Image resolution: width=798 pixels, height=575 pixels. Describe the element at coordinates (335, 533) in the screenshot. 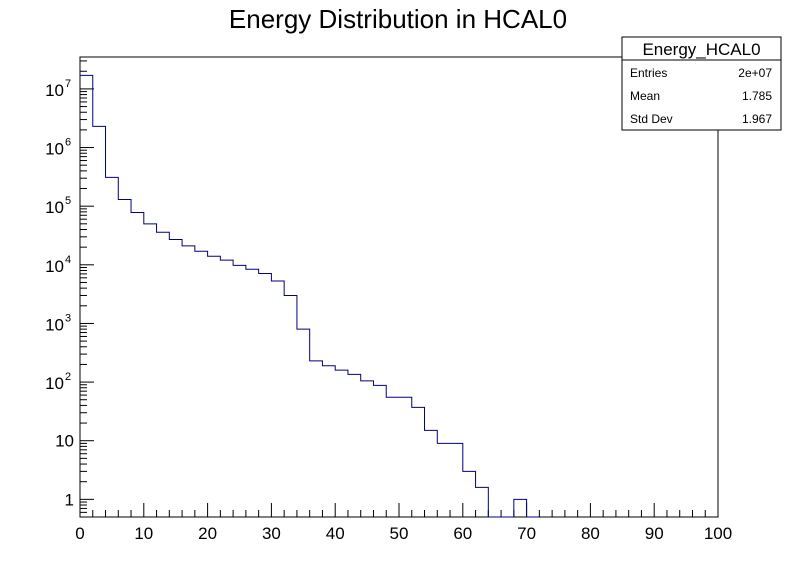

I see `x-tick-label: 40` at that location.